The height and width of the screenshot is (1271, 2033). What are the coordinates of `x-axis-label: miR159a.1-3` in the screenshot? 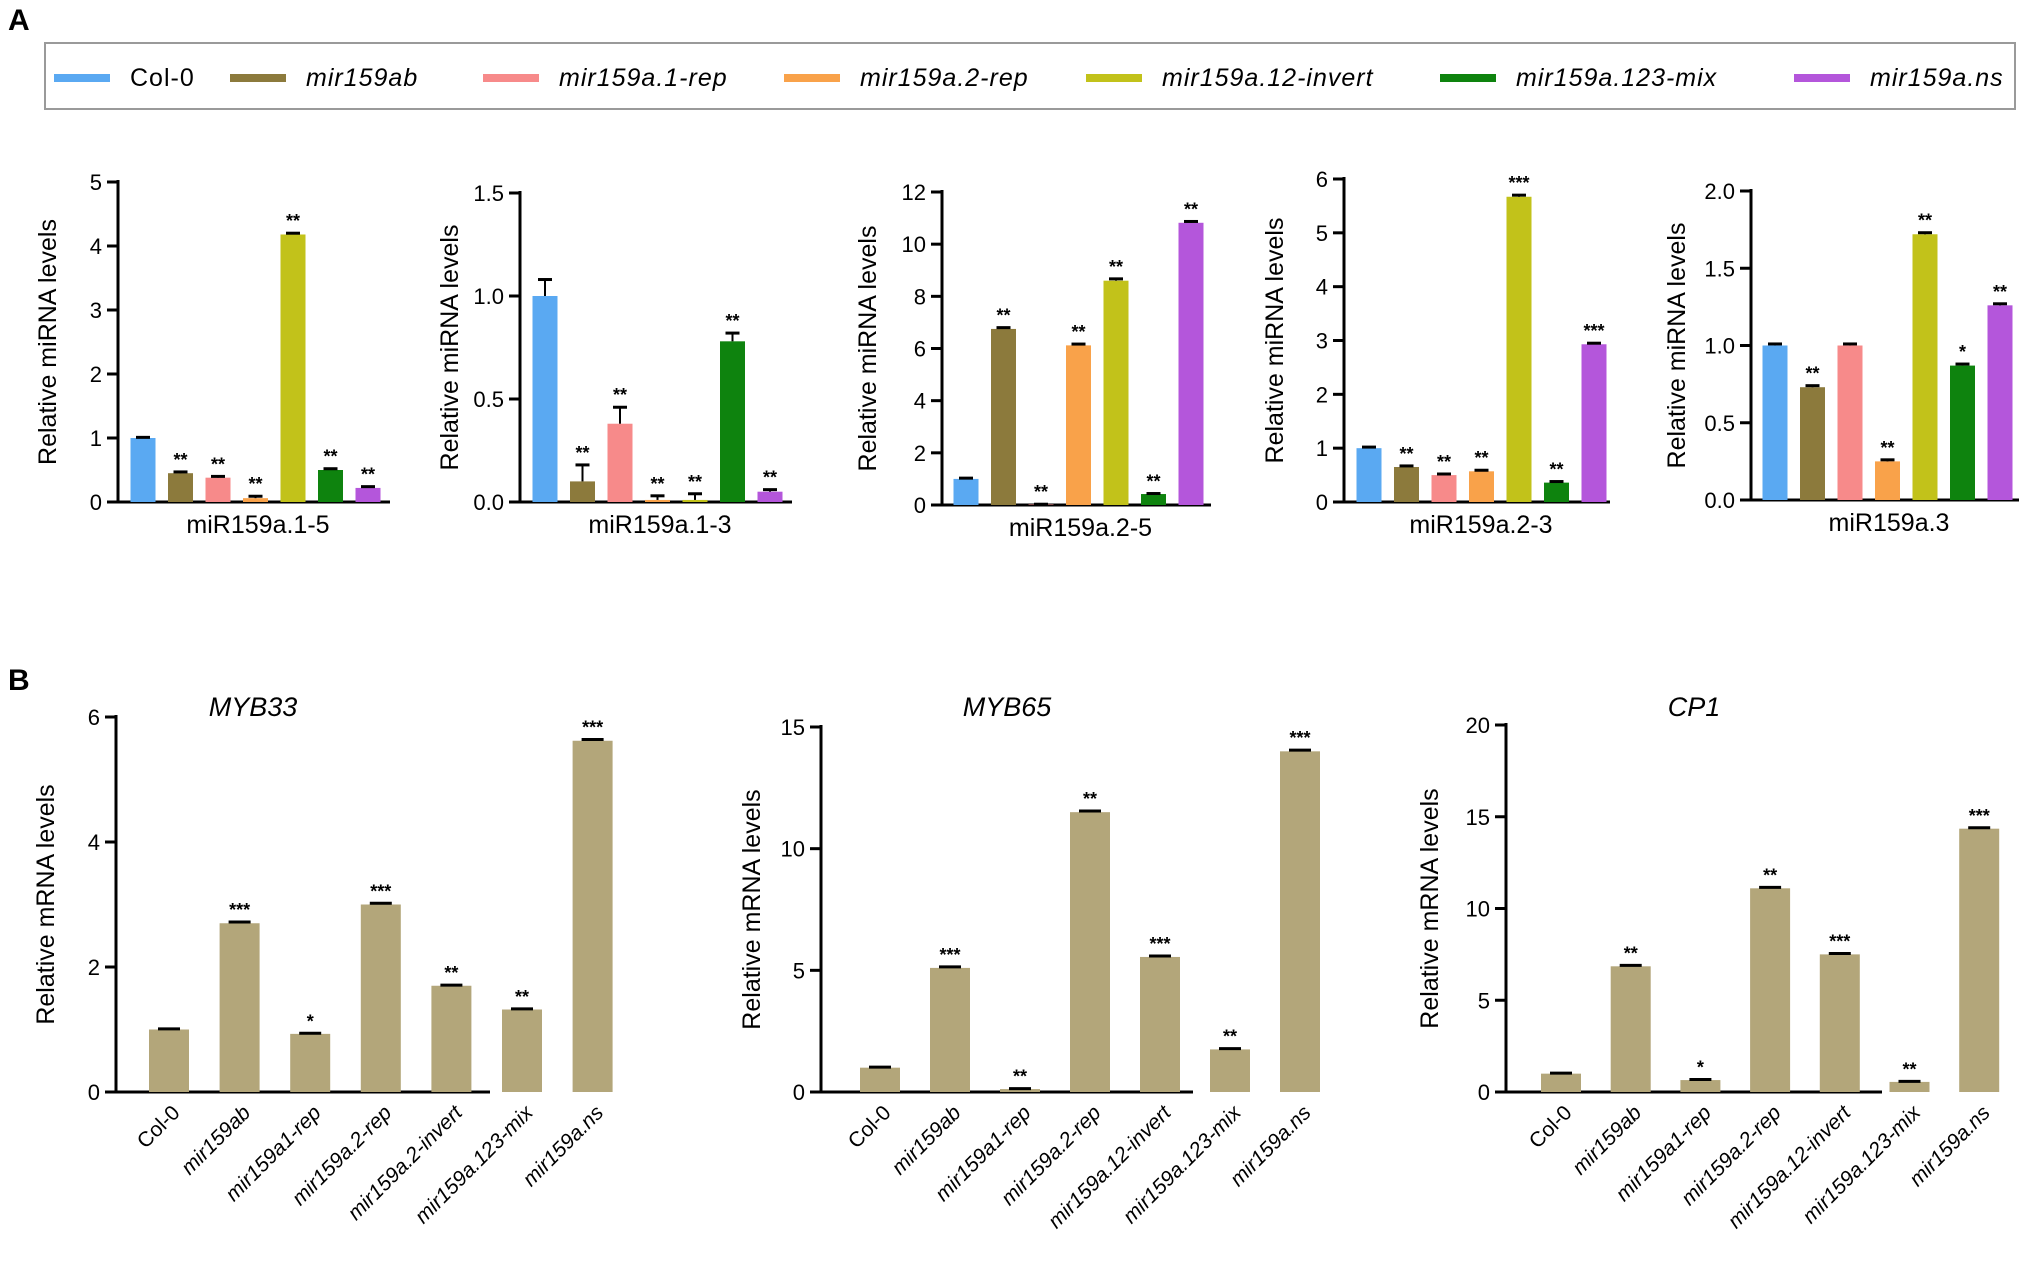 It's located at (659, 525).